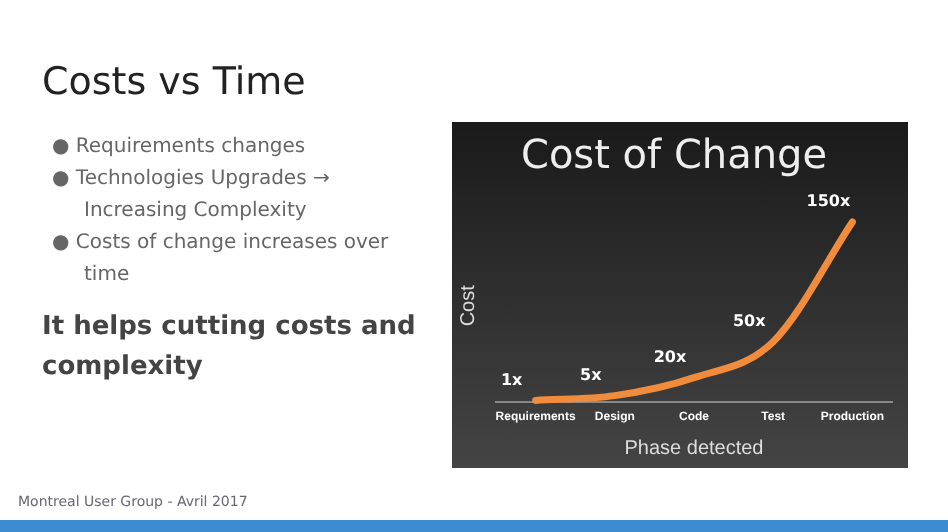 This screenshot has height=532, width=948. I want to click on text: ● Requirements changes, so click(180, 148).